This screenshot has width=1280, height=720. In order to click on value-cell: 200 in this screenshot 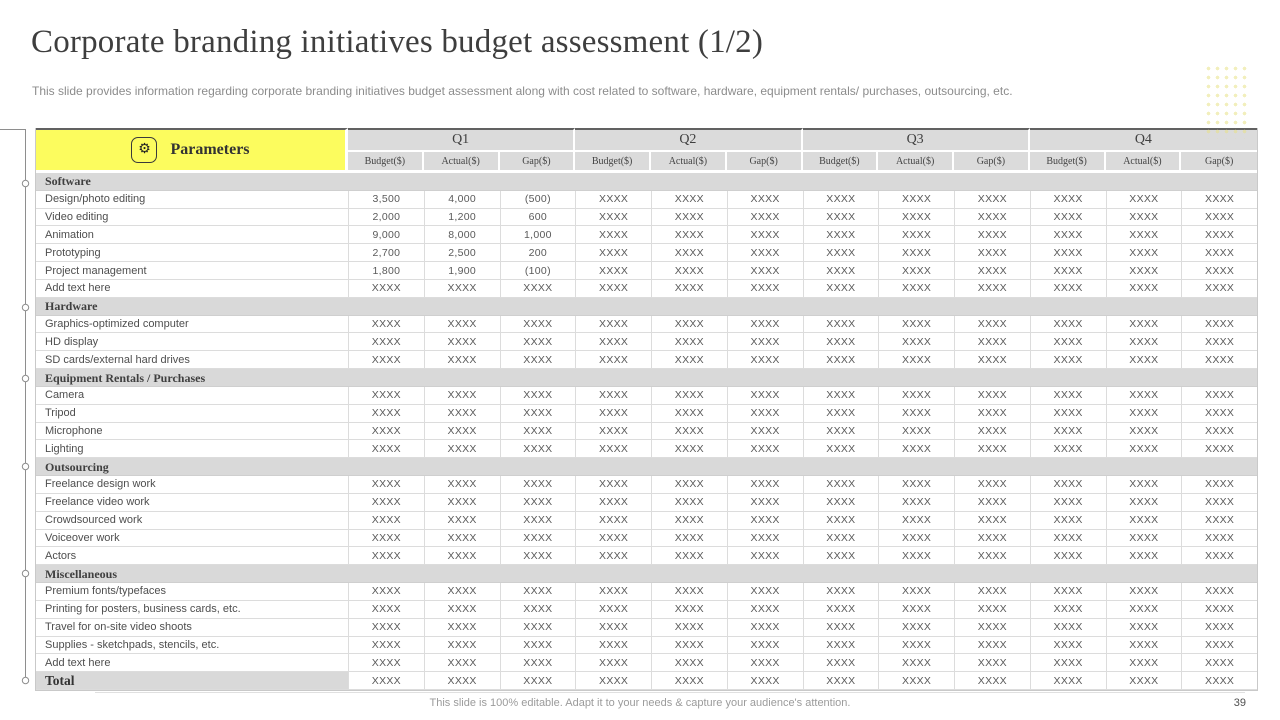, I will do `click(537, 253)`.